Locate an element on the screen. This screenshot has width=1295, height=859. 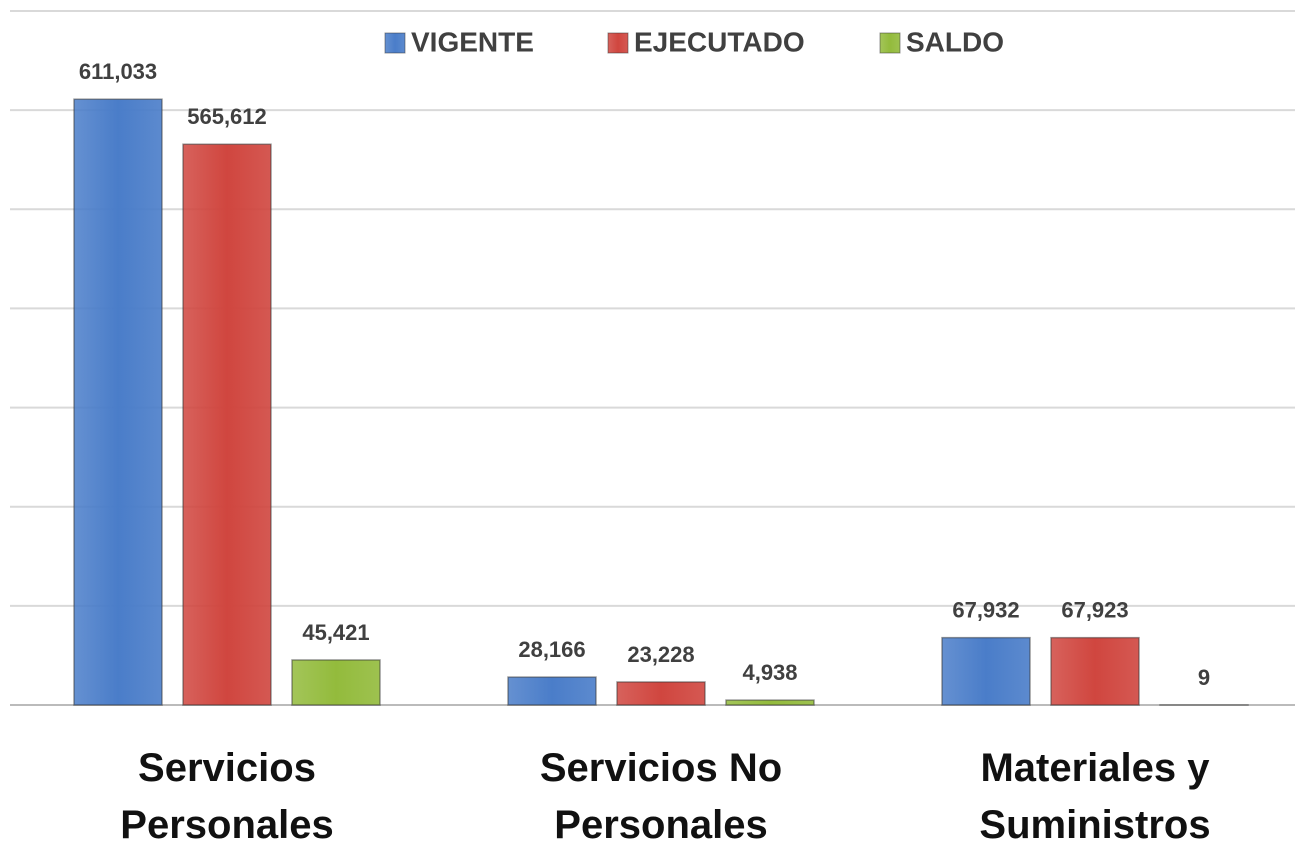
data-label: 611,033 is located at coordinates (118, 71).